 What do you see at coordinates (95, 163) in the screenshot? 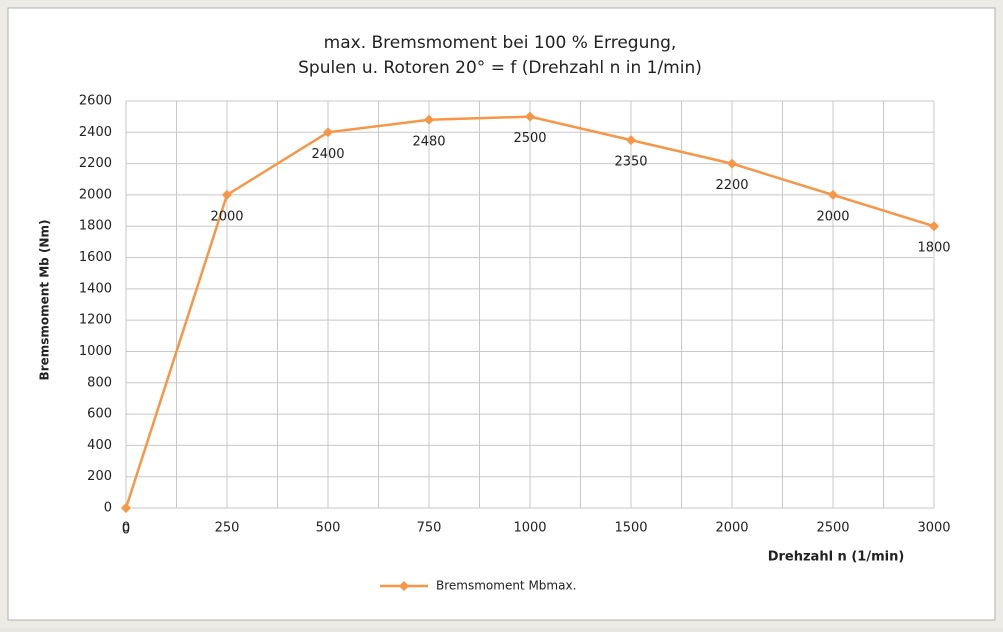
I see `y-tick-label: 2200` at bounding box center [95, 163].